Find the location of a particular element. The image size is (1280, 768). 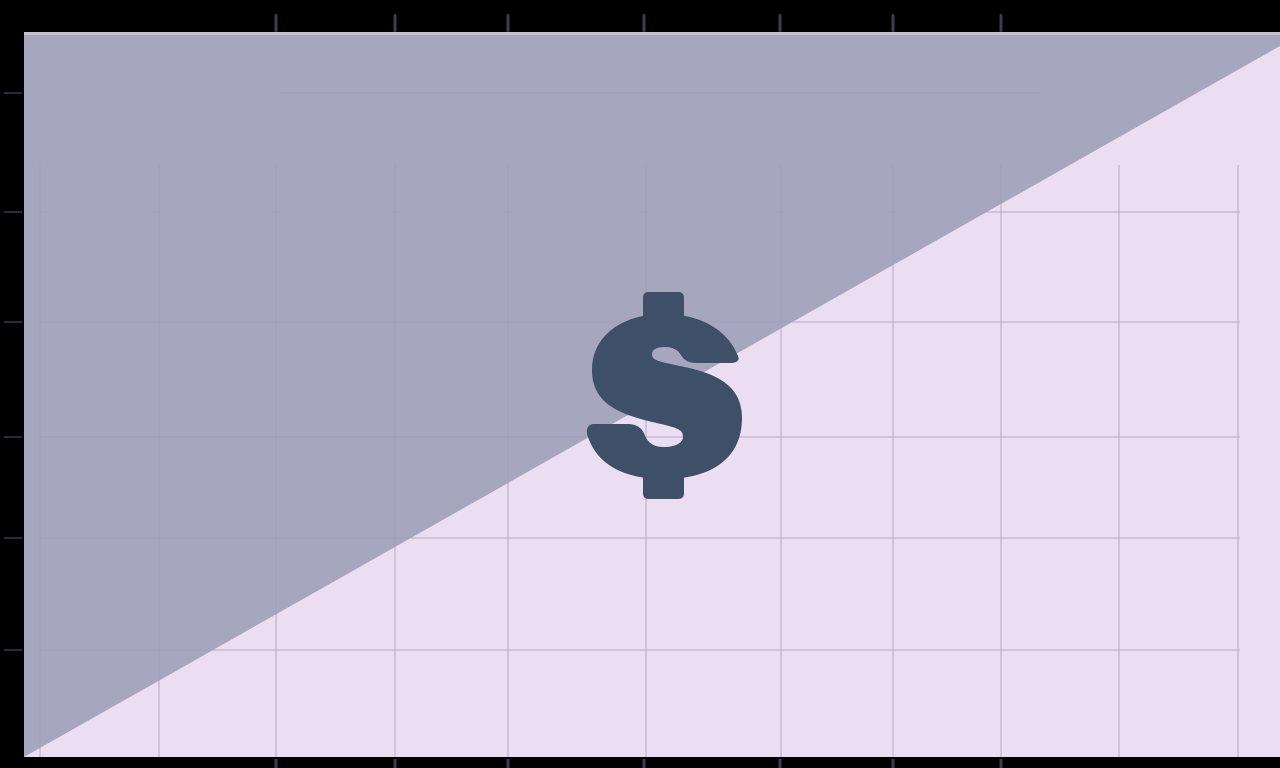

dollar-s-curve is located at coordinates (664, 396).